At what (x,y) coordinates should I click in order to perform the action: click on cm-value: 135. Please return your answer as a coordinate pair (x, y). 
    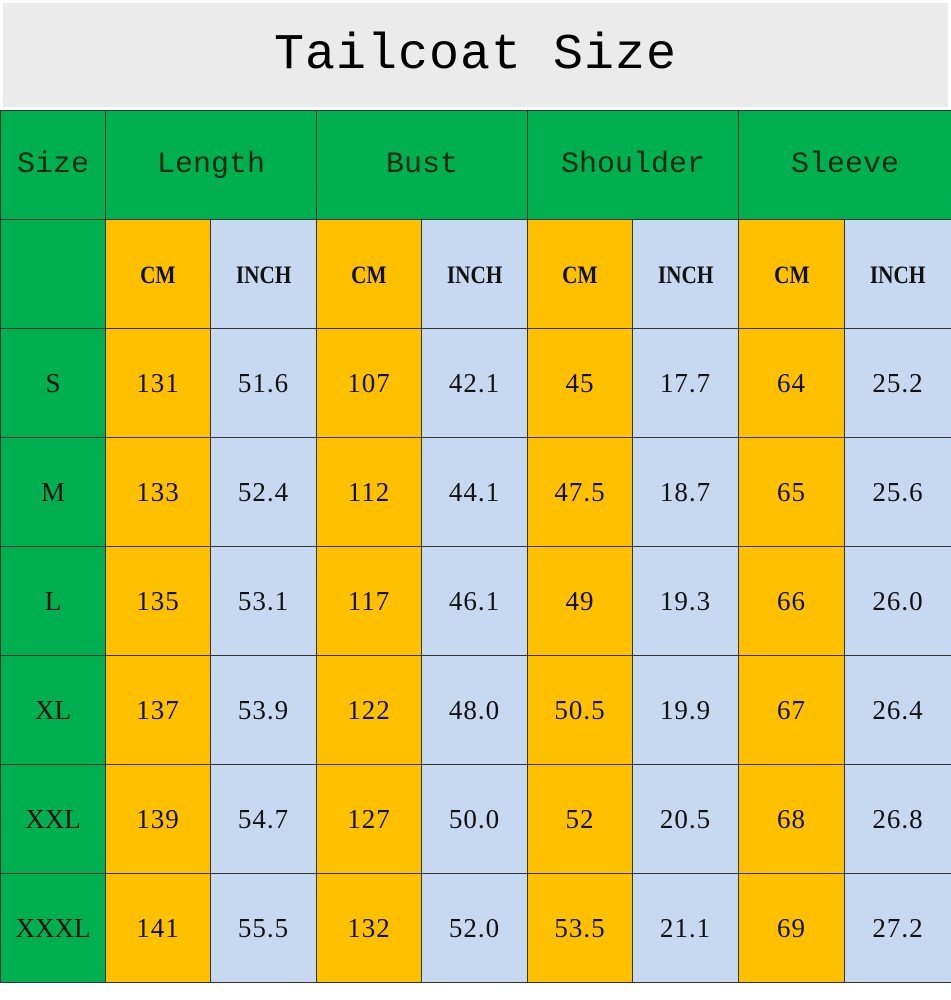
    Looking at the image, I should click on (158, 601).